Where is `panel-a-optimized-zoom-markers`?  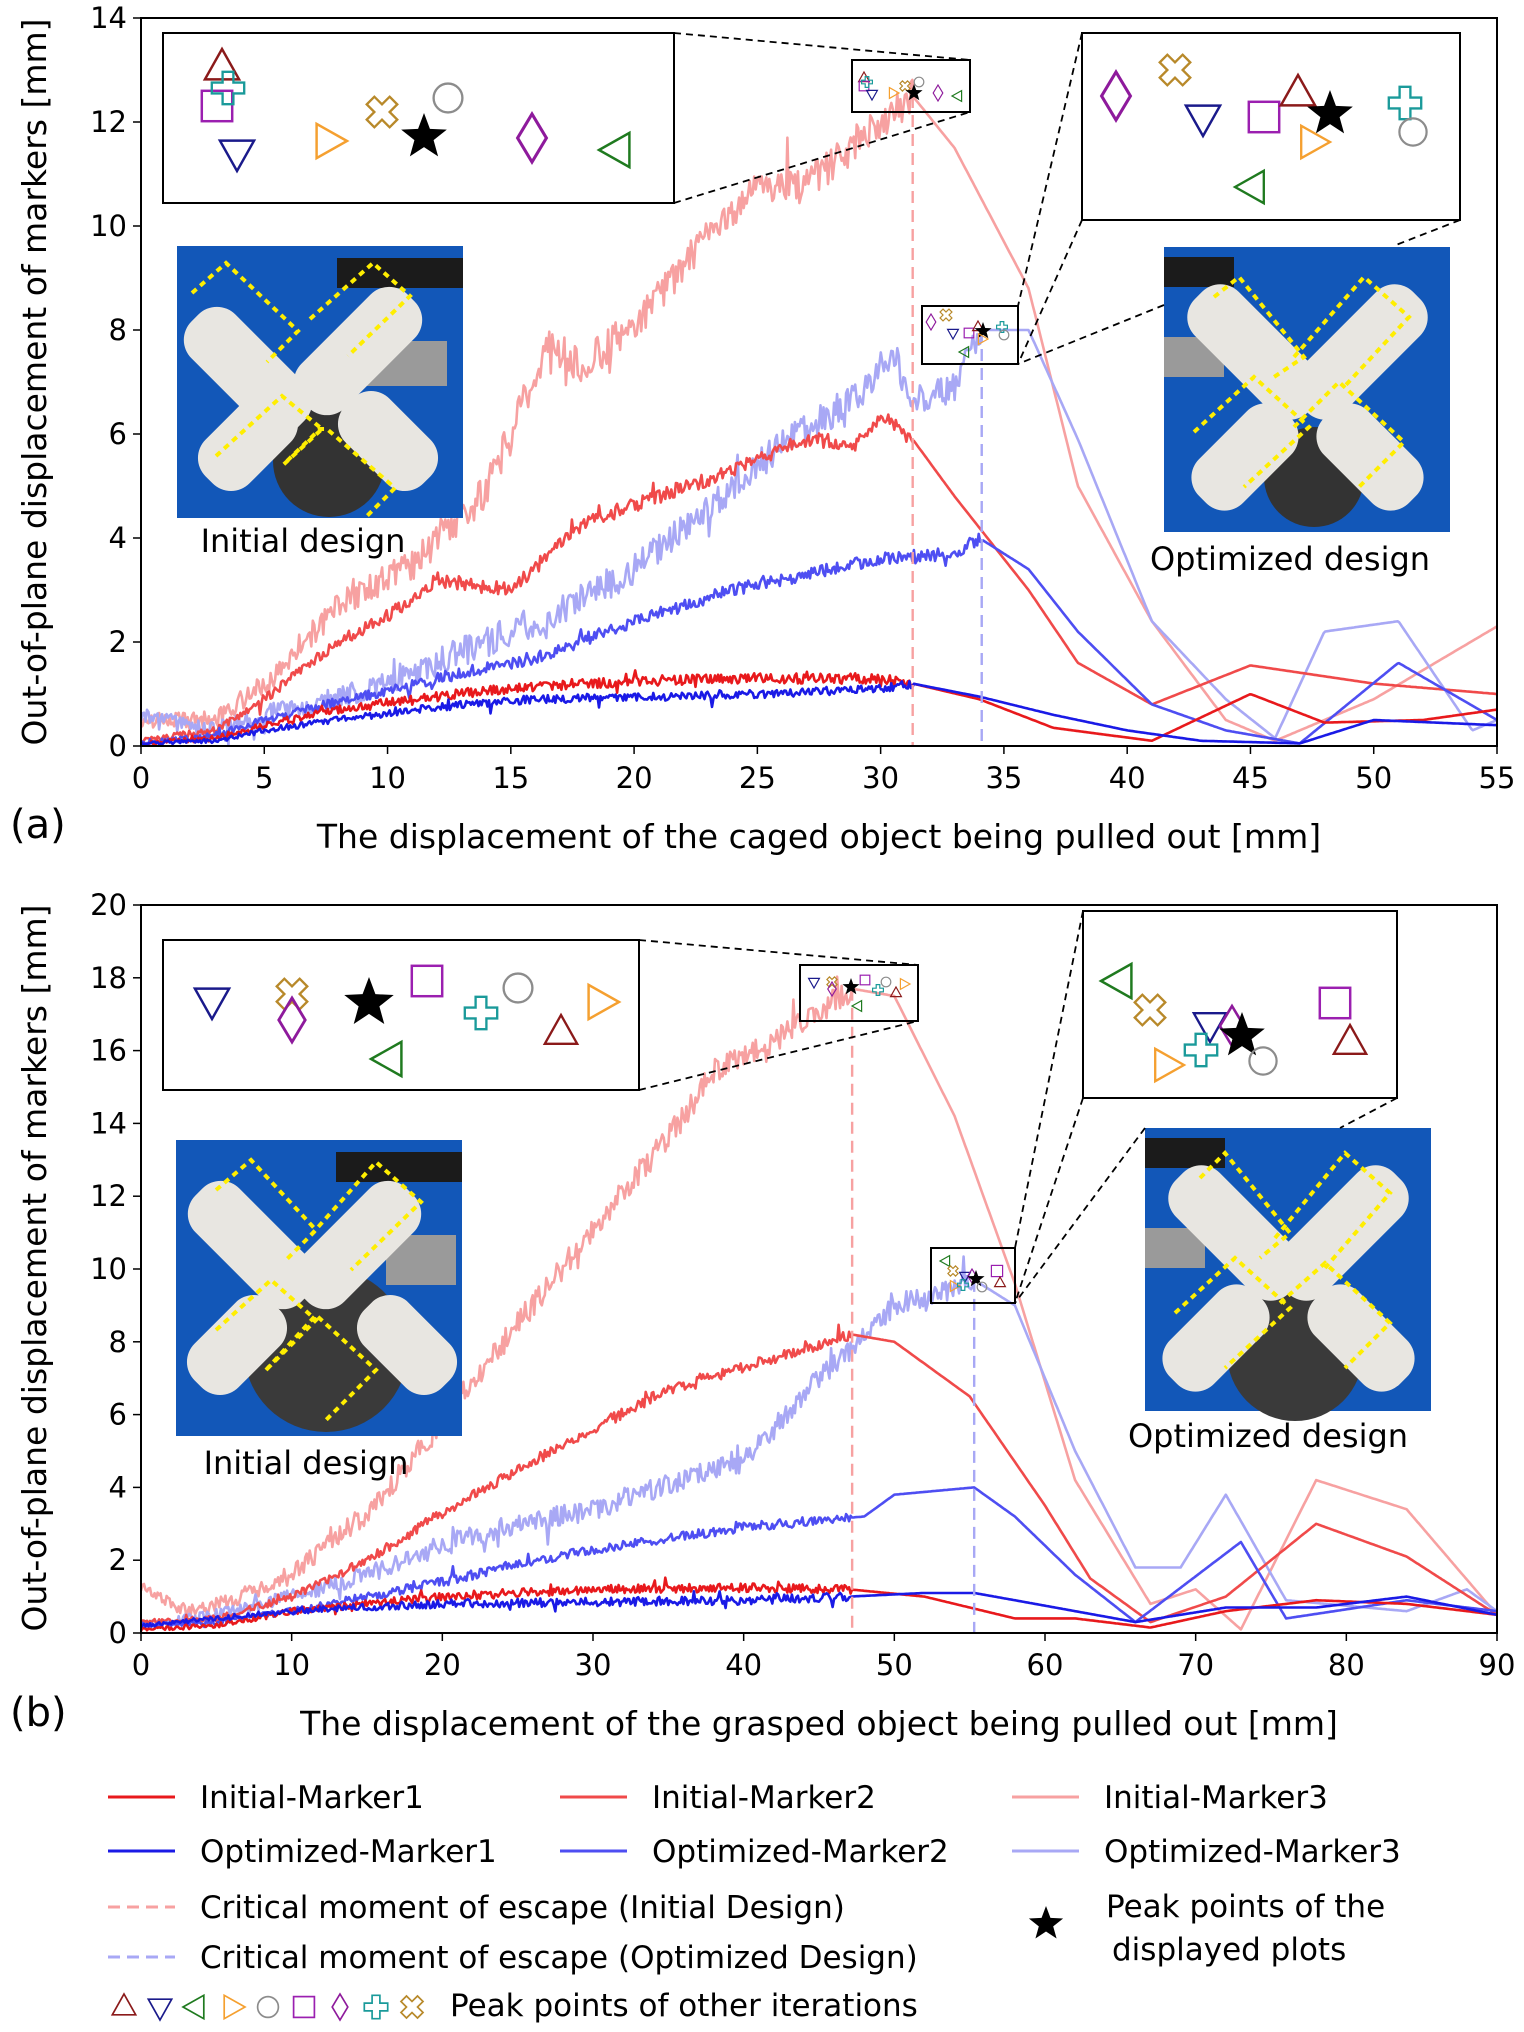 panel-a-optimized-zoom-markers is located at coordinates (1263, 129).